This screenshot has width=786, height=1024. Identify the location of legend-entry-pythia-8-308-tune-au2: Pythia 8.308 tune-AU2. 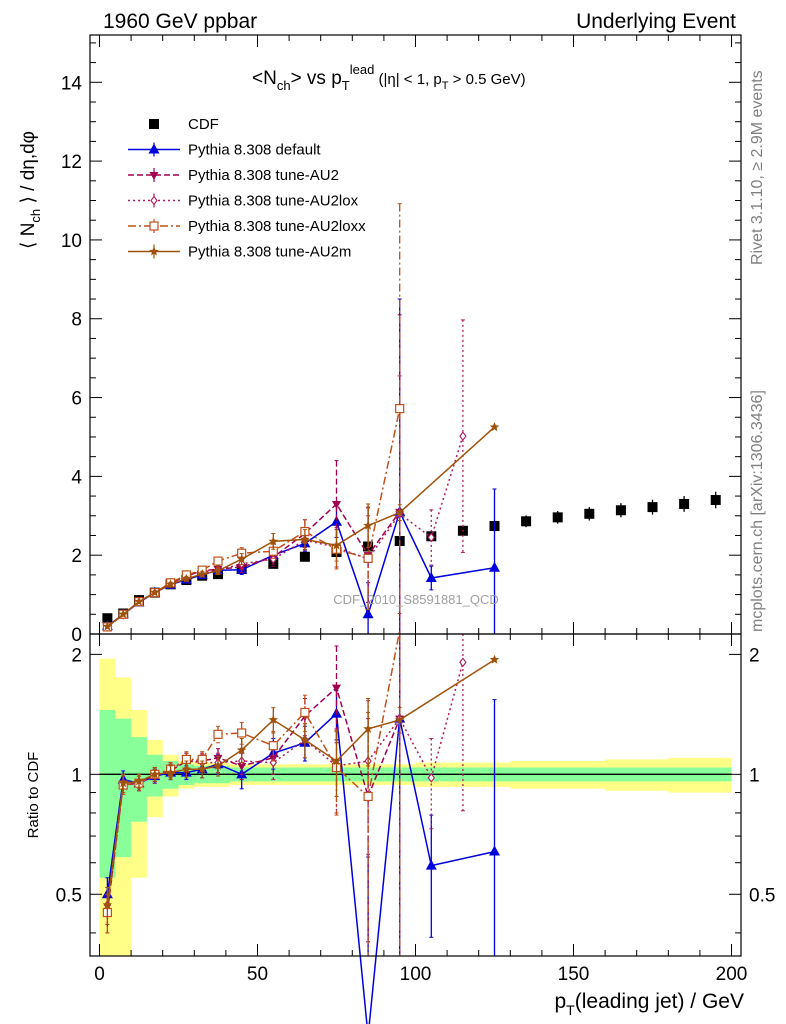
(263, 175).